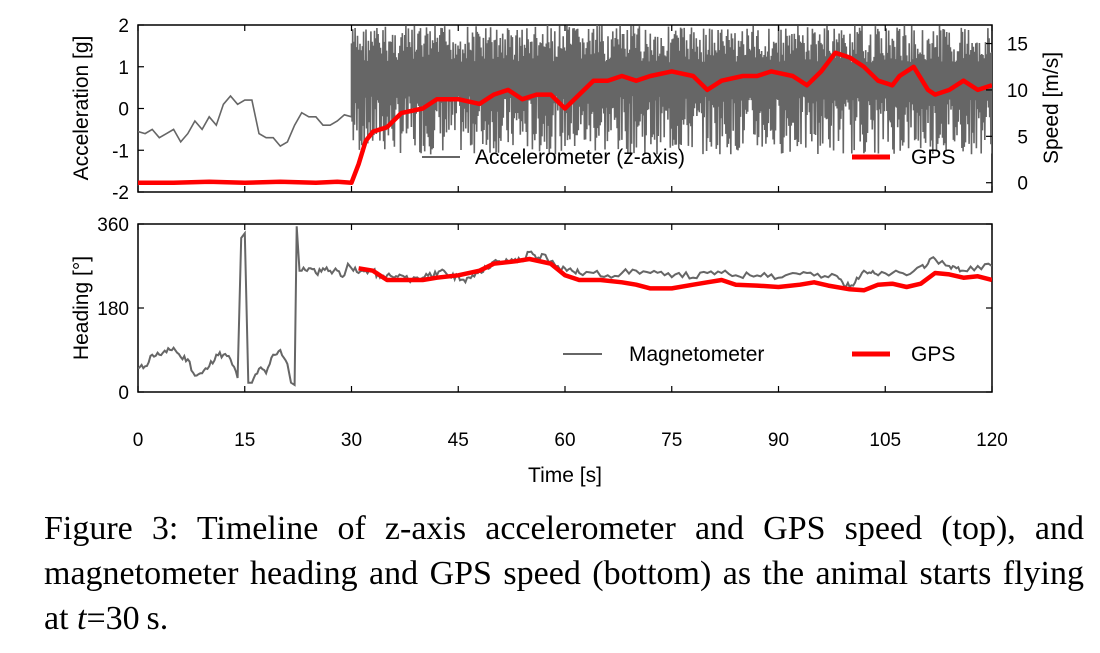 This screenshot has width=1100, height=653. I want to click on top-y-tick-label: -1, so click(120, 151).